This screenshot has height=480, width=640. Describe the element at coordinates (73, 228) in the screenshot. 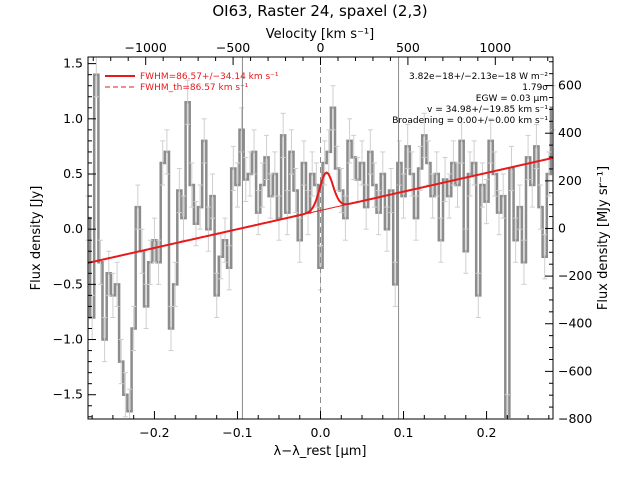

I see `y-tick-label: 0.0` at that location.